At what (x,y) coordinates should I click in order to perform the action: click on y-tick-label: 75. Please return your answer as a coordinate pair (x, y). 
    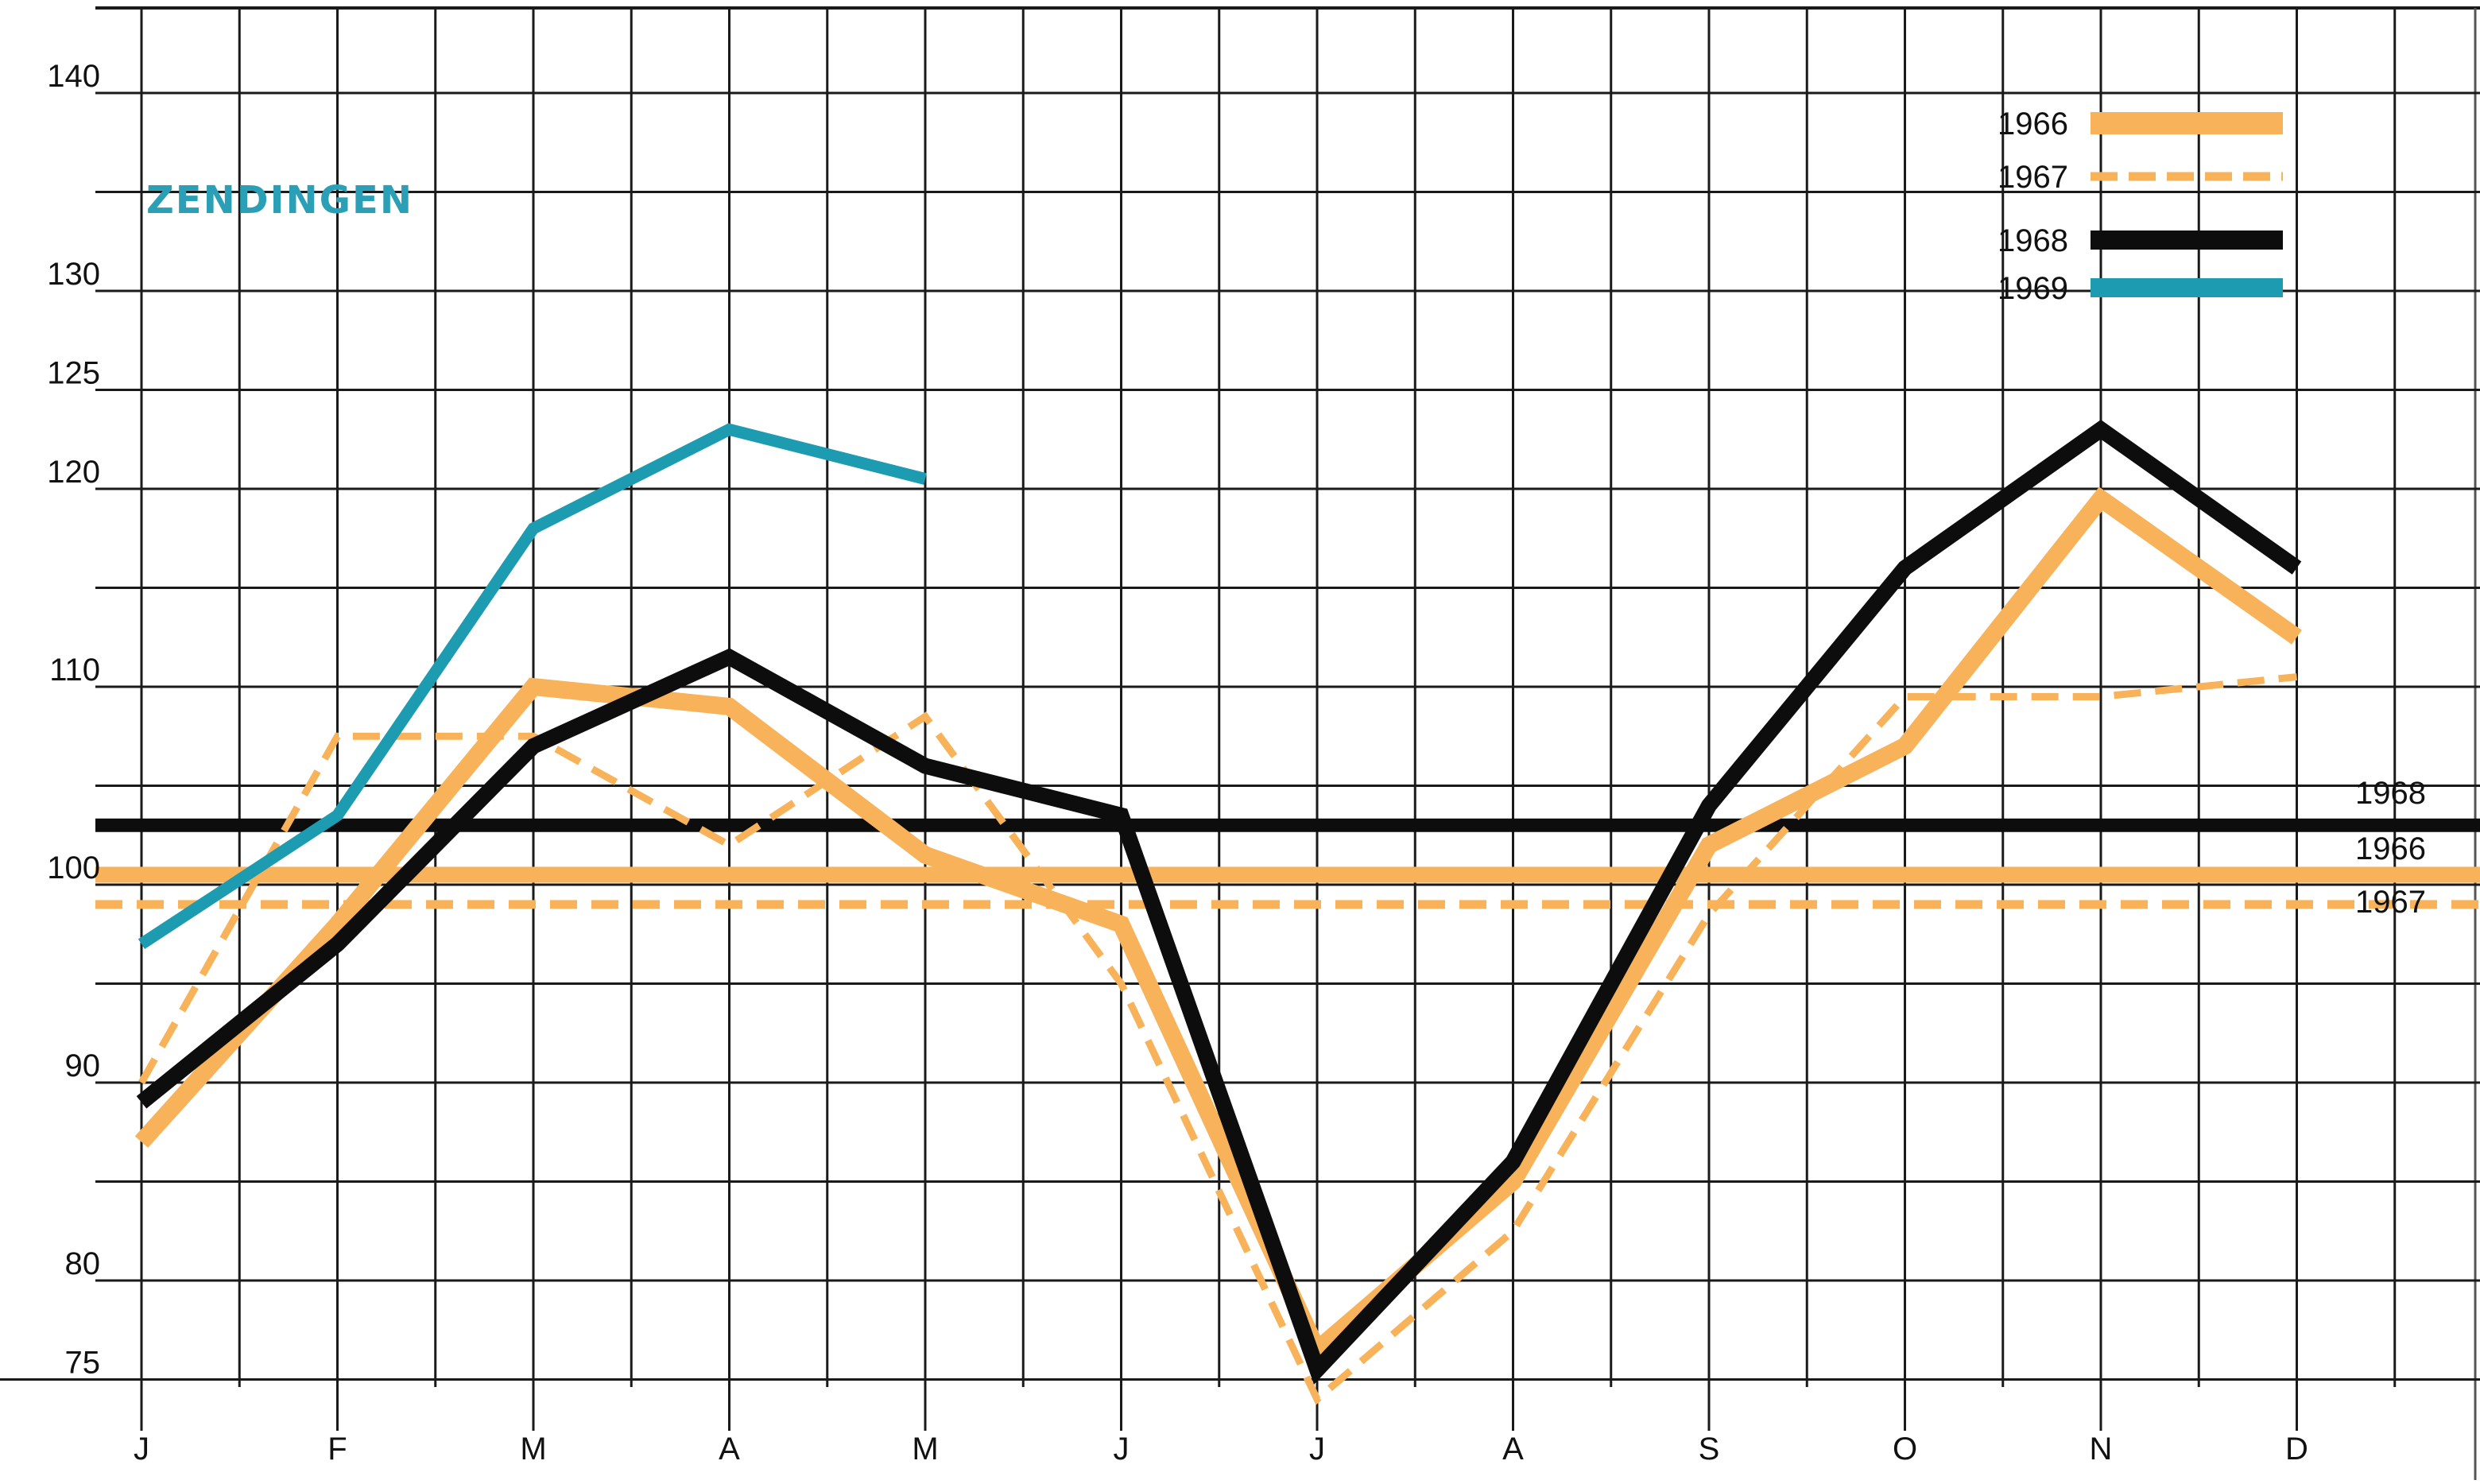
    Looking at the image, I should click on (83, 1363).